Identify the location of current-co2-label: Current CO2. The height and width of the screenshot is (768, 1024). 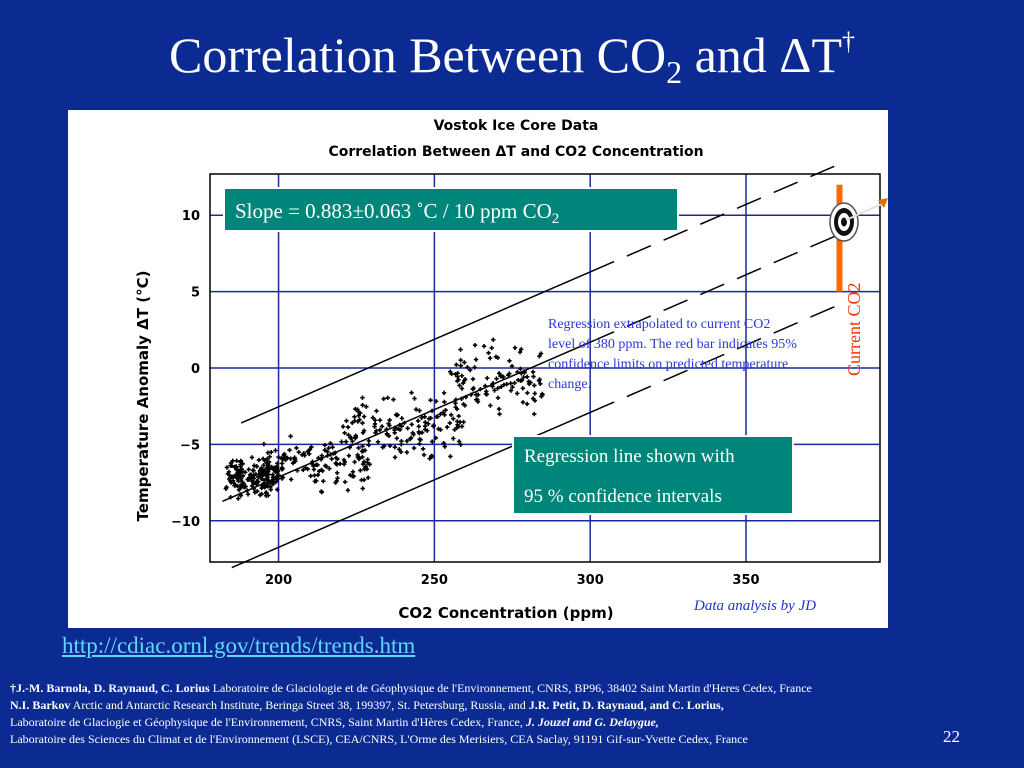
(854, 329).